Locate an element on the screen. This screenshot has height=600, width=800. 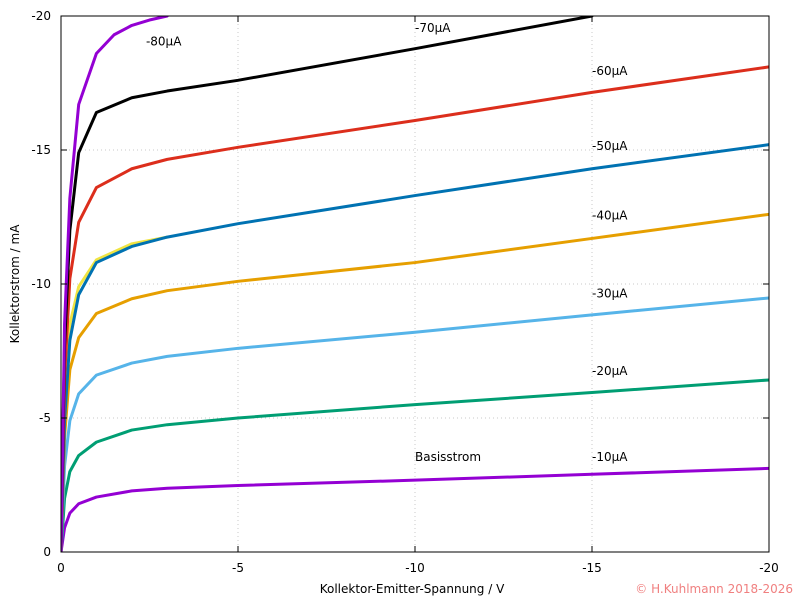
x-tick-label: -20 is located at coordinates (769, 568).